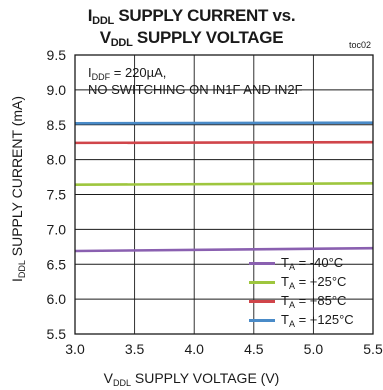 Image resolution: width=383 pixels, height=390 pixels. I want to click on annot-prefix: I, so click(90, 72).